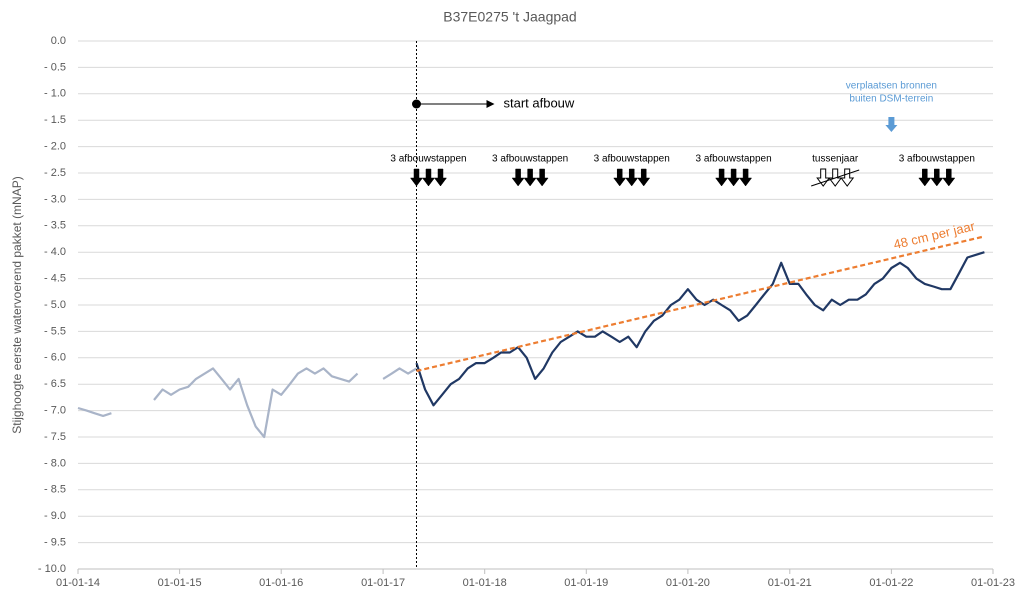  I want to click on start-arrow-head, so click(490, 104).